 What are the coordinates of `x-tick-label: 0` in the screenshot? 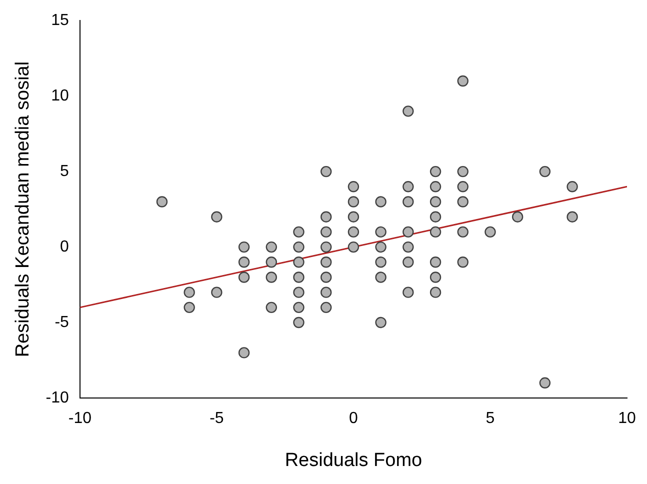 It's located at (353, 419).